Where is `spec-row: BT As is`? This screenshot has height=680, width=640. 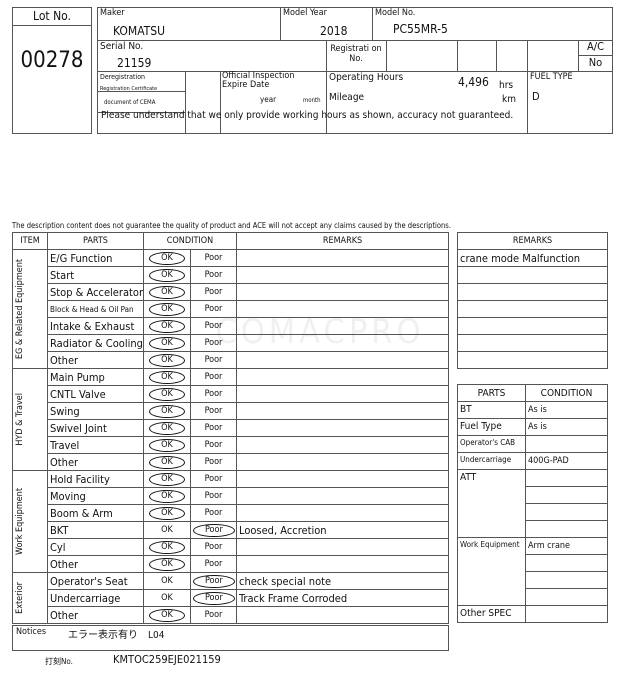 spec-row: BT As is is located at coordinates (532, 410).